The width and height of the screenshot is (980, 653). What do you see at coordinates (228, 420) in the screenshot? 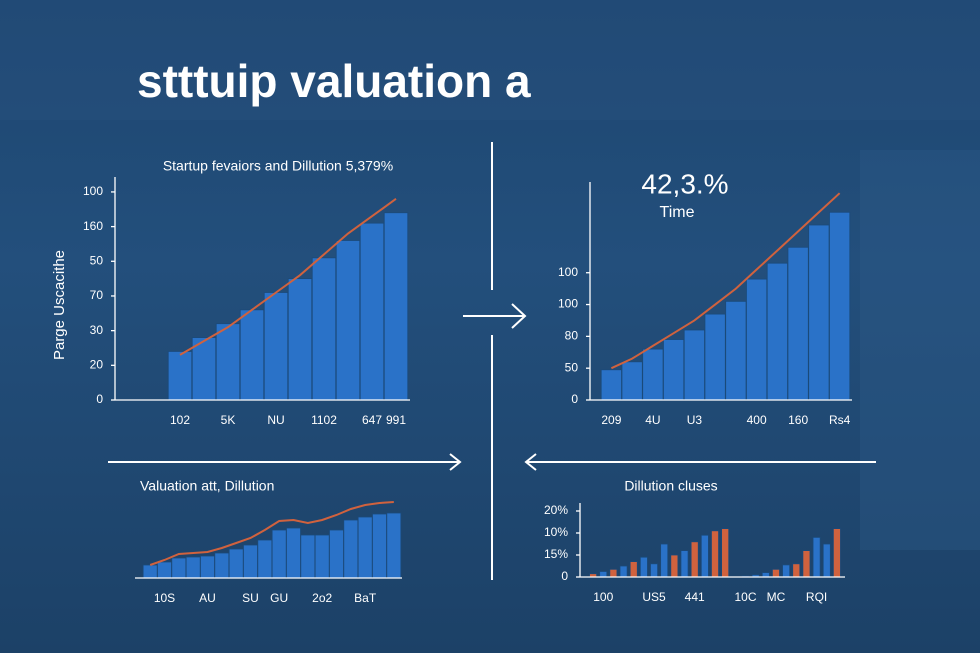
I see `x-tick-label: 5K` at bounding box center [228, 420].